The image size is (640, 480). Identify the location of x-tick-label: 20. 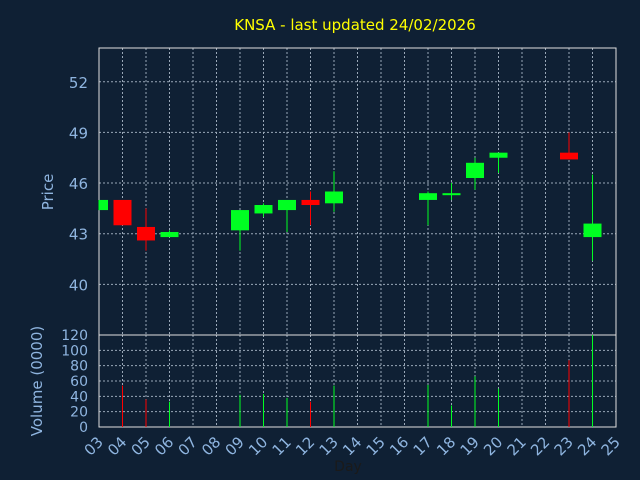
(493, 446).